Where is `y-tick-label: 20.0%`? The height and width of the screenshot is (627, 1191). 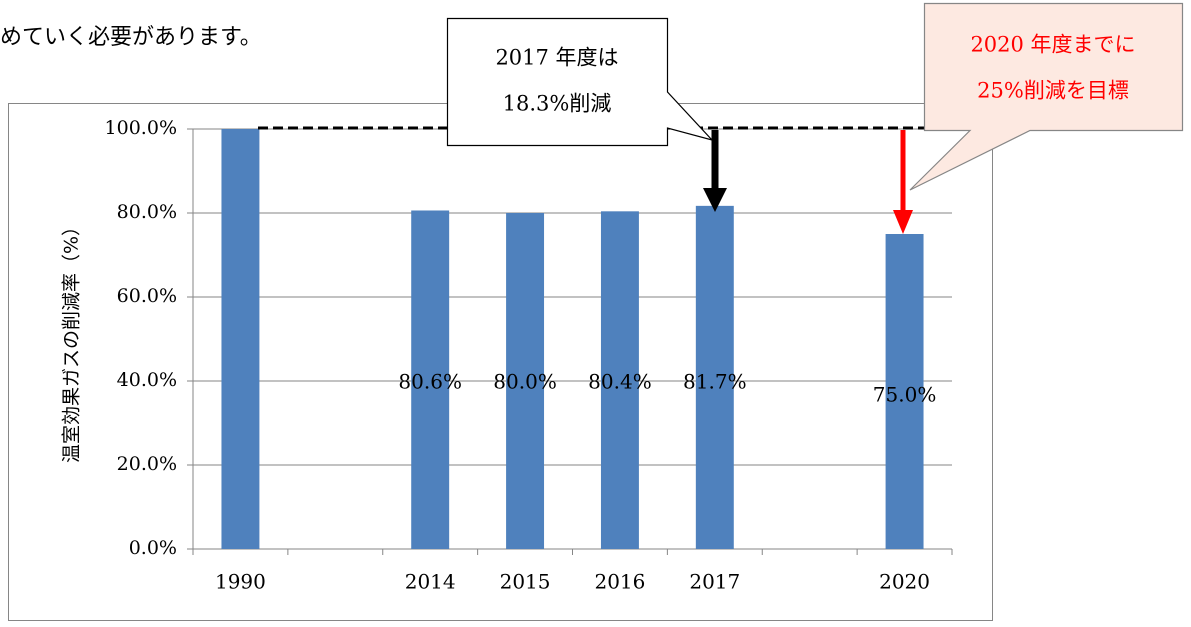
y-tick-label: 20.0% is located at coordinates (147, 464).